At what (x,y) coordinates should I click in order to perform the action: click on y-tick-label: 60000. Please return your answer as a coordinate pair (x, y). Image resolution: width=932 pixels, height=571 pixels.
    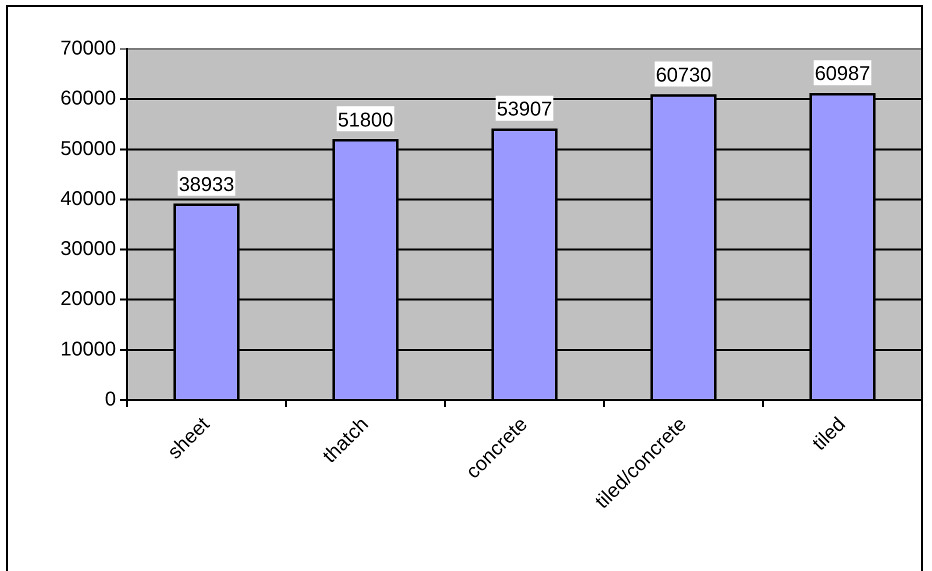
    Looking at the image, I should click on (88, 99).